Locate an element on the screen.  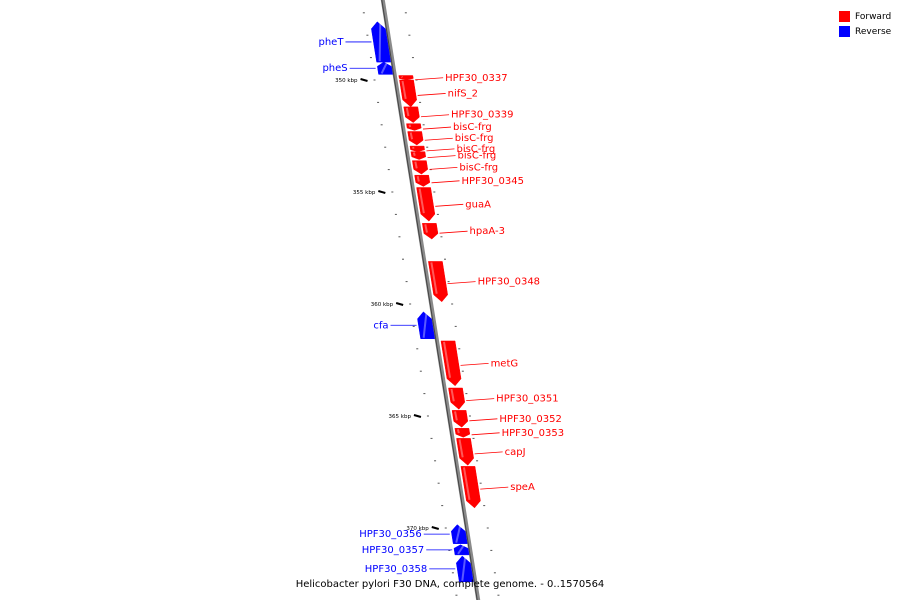
gene-label: pheT is located at coordinates (332, 42).